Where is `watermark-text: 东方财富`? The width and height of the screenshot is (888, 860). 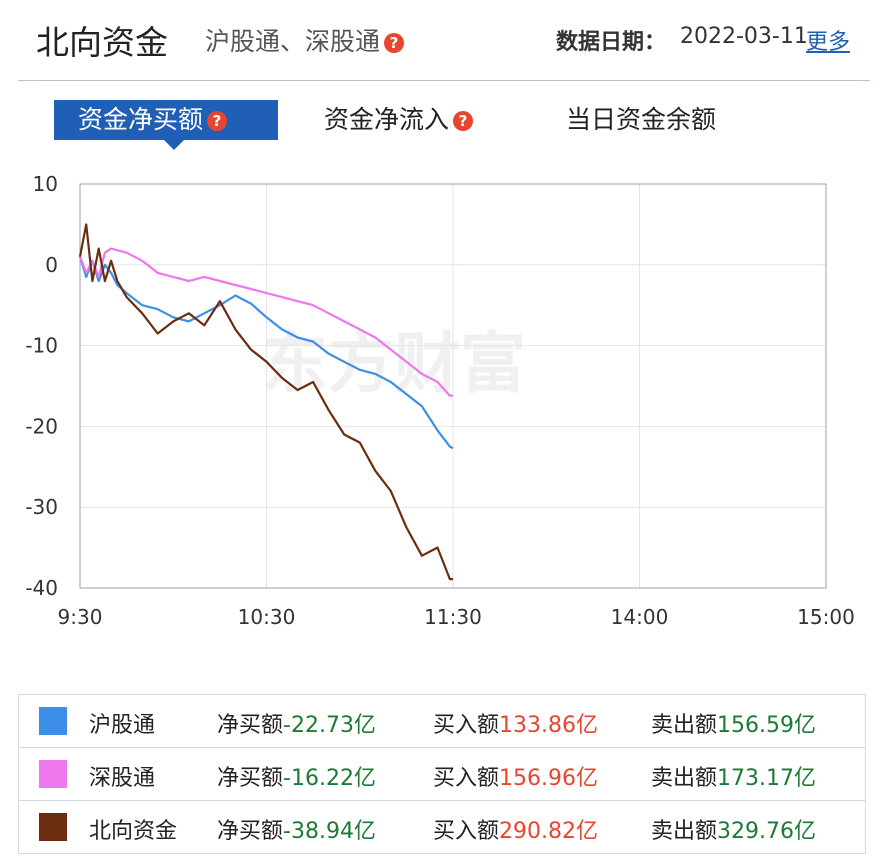 watermark-text: 东方财富 is located at coordinates (394, 363).